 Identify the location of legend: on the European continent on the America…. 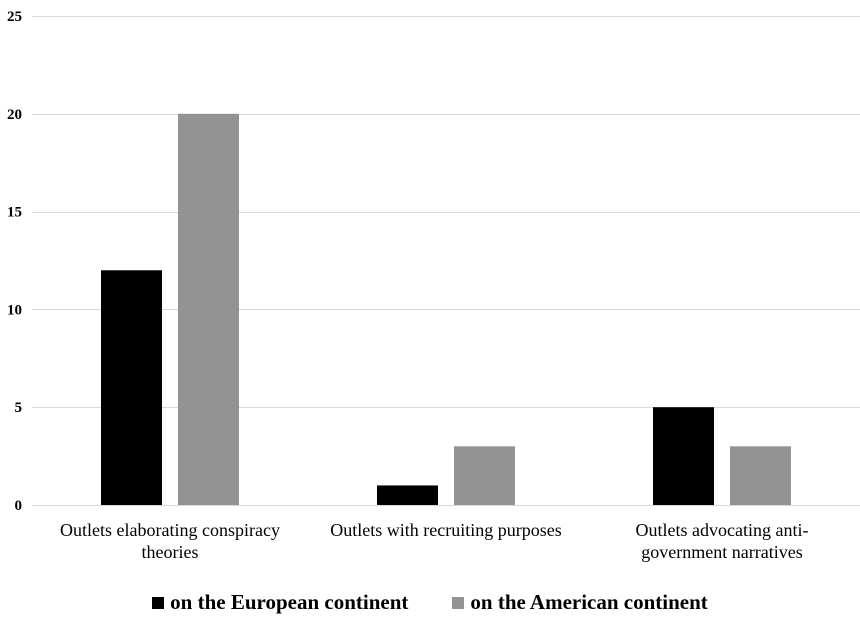
(430, 602).